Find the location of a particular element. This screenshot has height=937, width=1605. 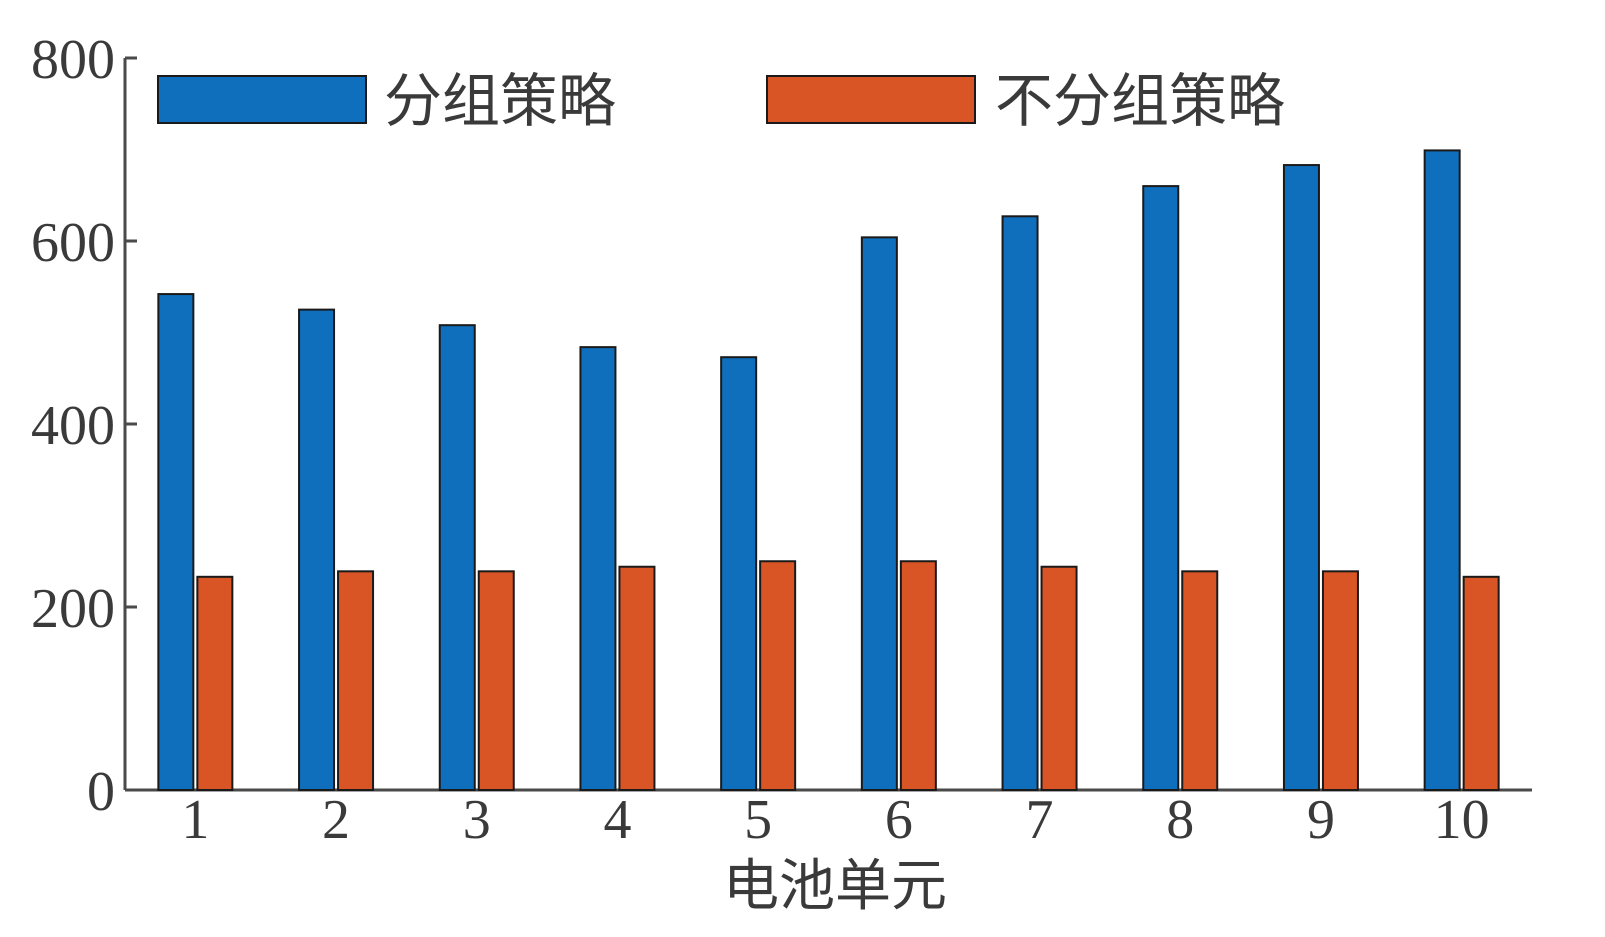

y-tick-label: 200 is located at coordinates (73, 609).